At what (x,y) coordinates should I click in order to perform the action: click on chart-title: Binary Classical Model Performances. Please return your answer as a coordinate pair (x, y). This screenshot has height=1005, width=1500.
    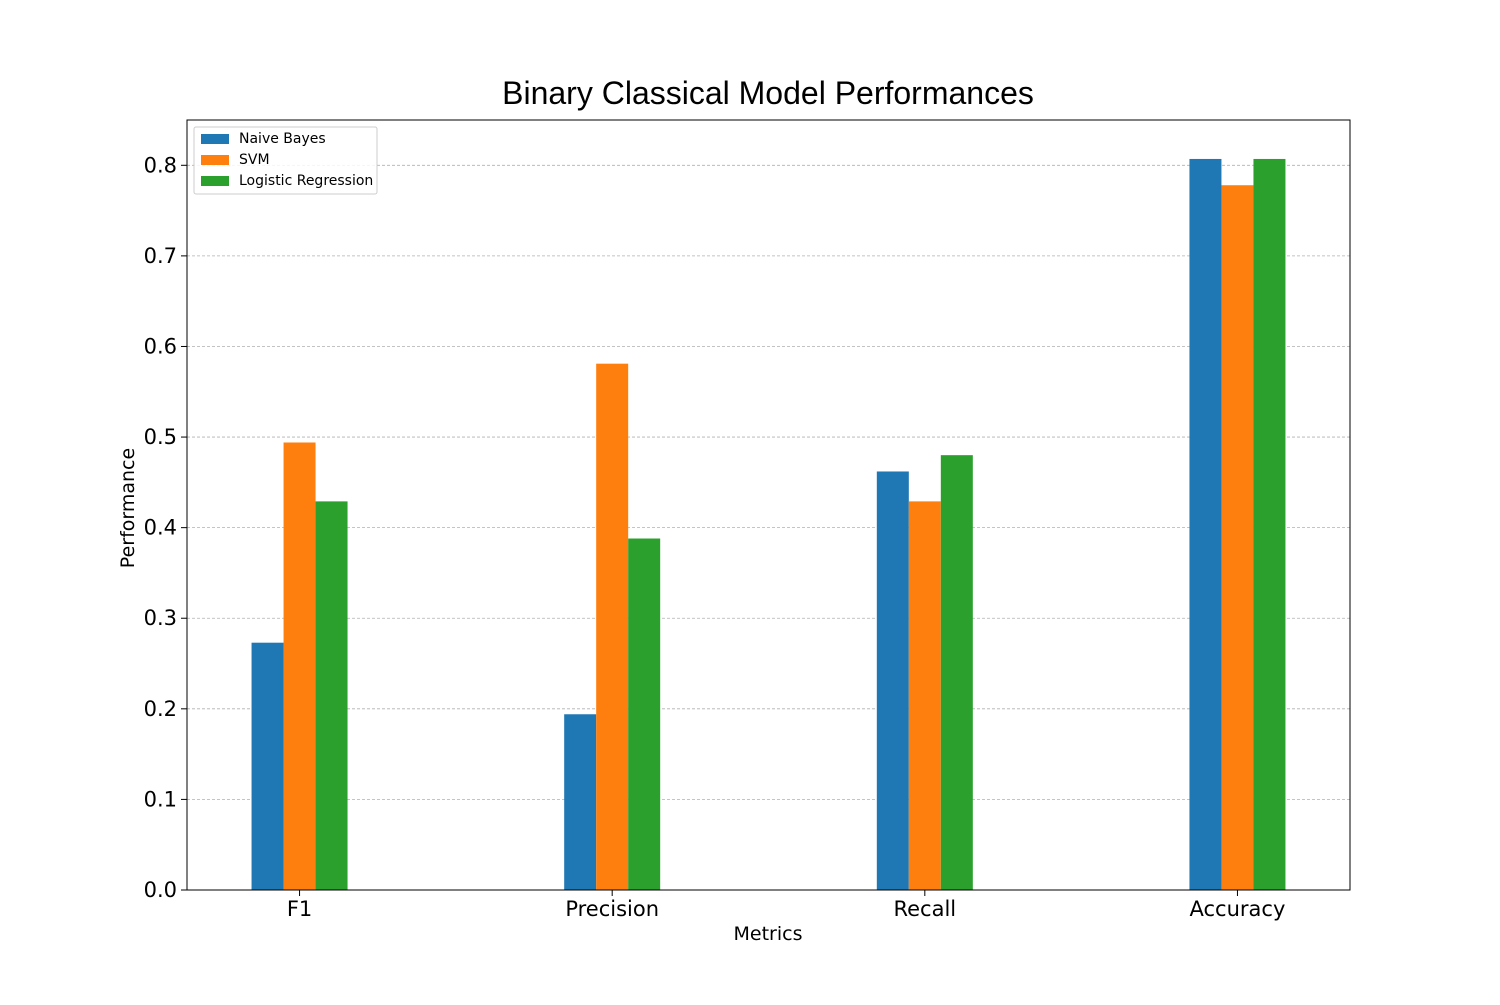
    Looking at the image, I should click on (768, 93).